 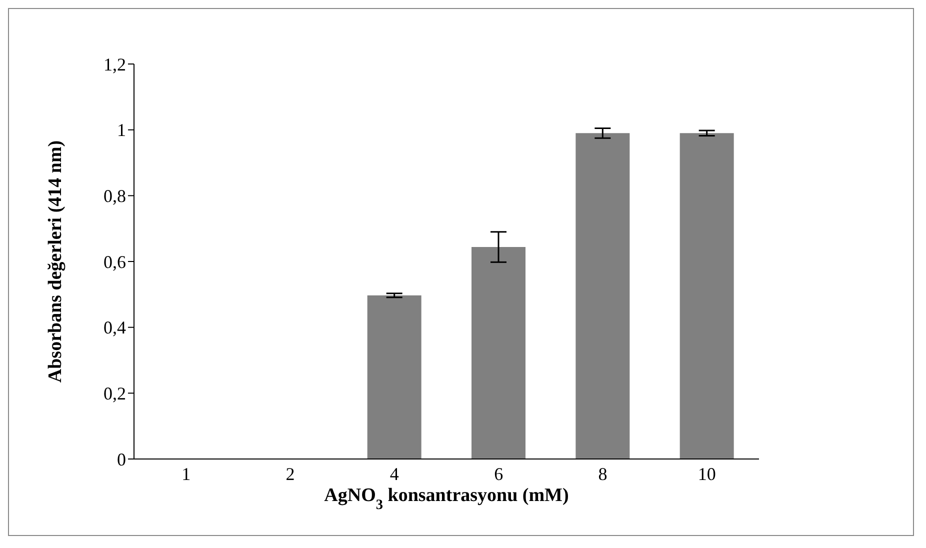 What do you see at coordinates (603, 474) in the screenshot?
I see `x-tick-label: 8` at bounding box center [603, 474].